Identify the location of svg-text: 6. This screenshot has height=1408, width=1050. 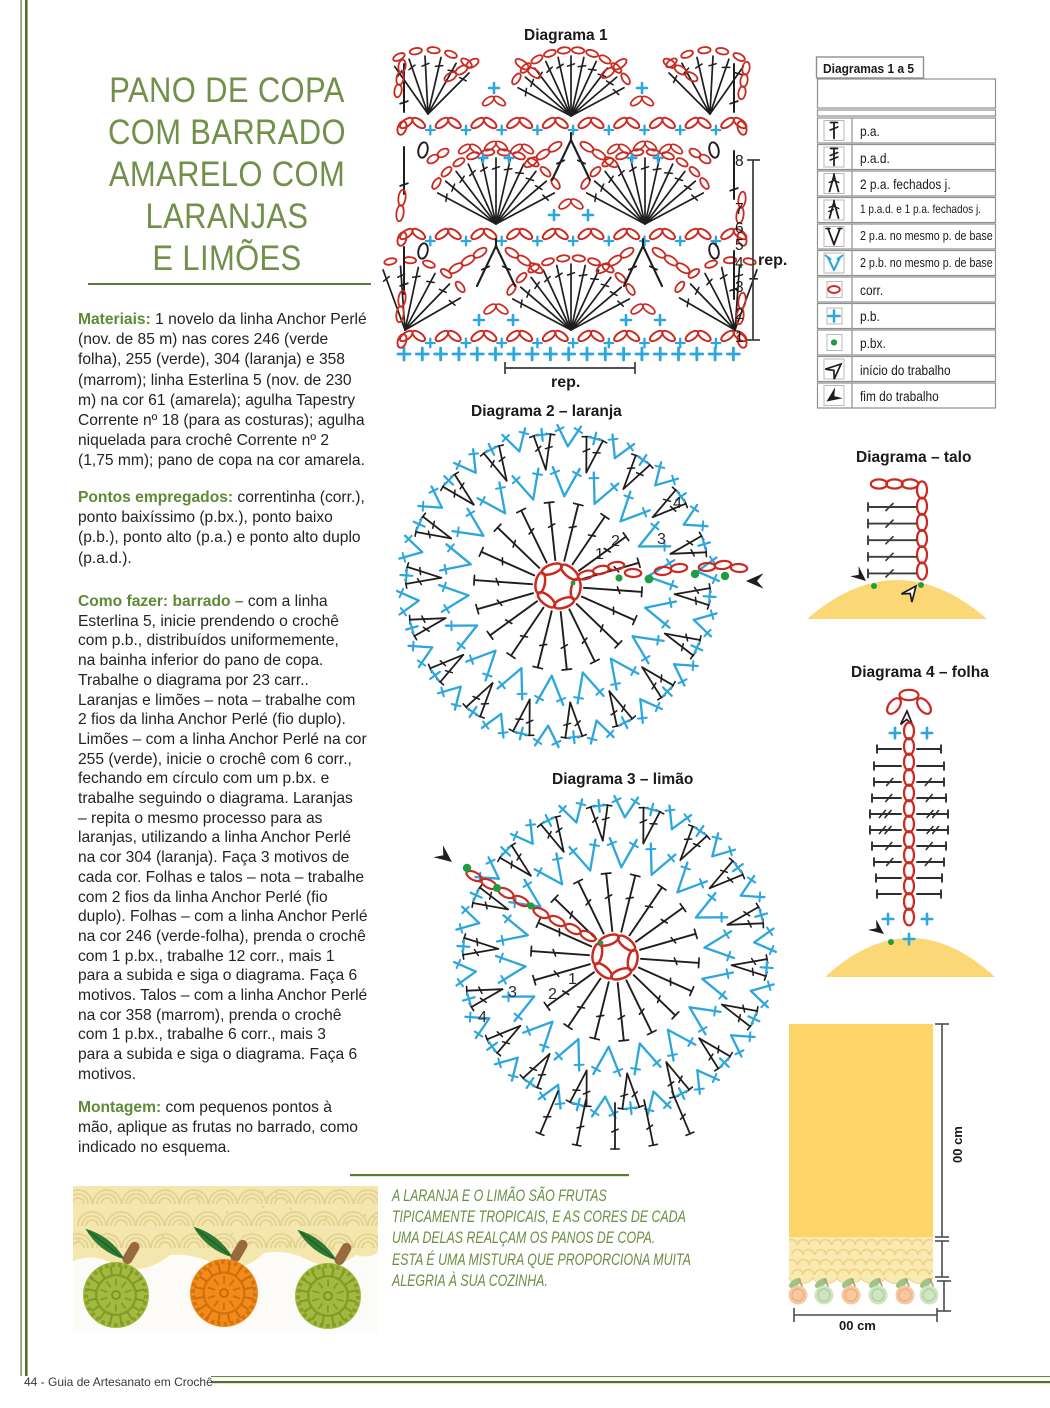
(739, 228).